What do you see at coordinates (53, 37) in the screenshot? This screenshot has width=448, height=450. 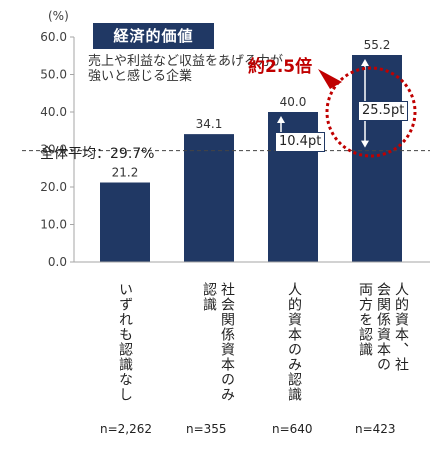 I see `y-tick-label: 60.0` at bounding box center [53, 37].